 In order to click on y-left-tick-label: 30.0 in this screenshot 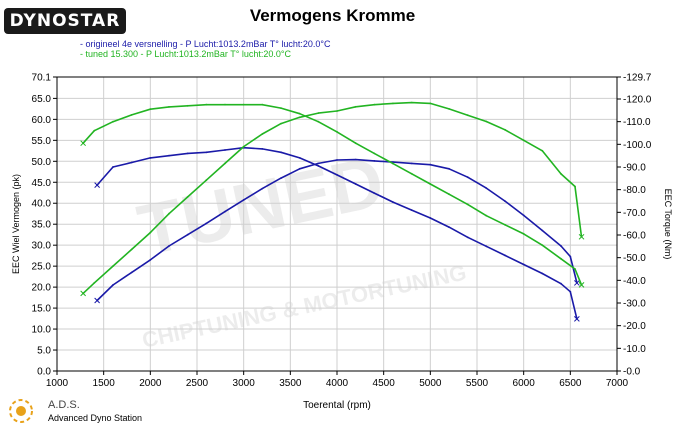, I will do `click(42, 246)`.